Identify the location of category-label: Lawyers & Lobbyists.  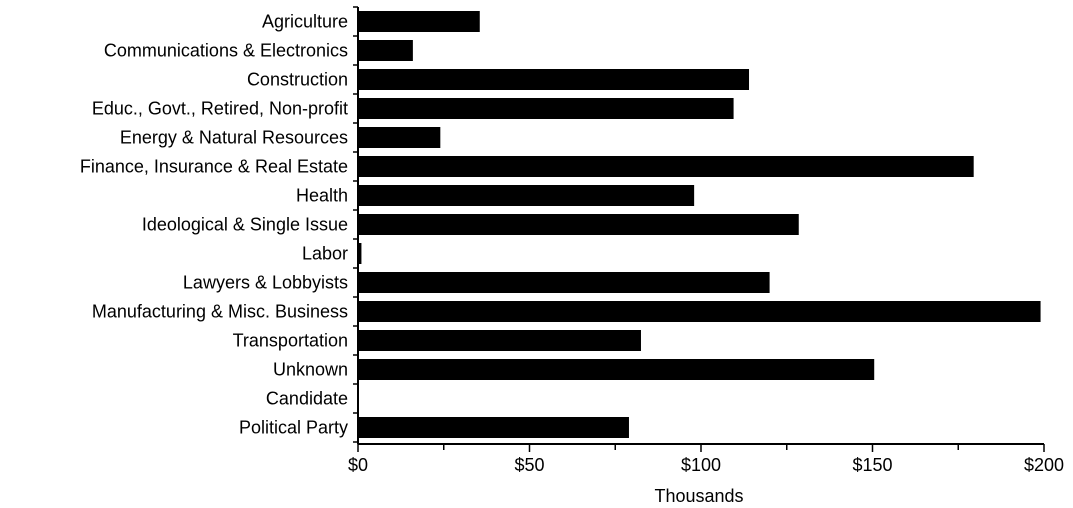
(265, 283).